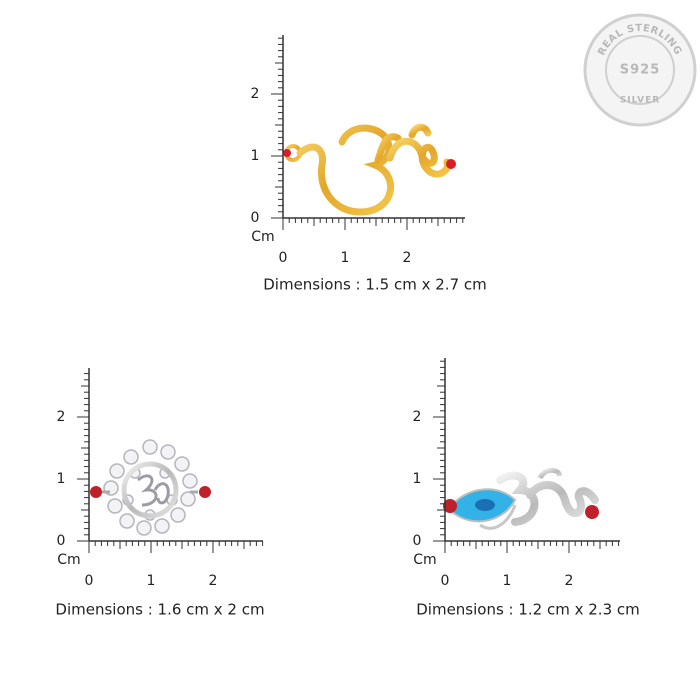  Describe the element at coordinates (521, 498) in the screenshot. I see `silver-om-feather-pendant` at that location.